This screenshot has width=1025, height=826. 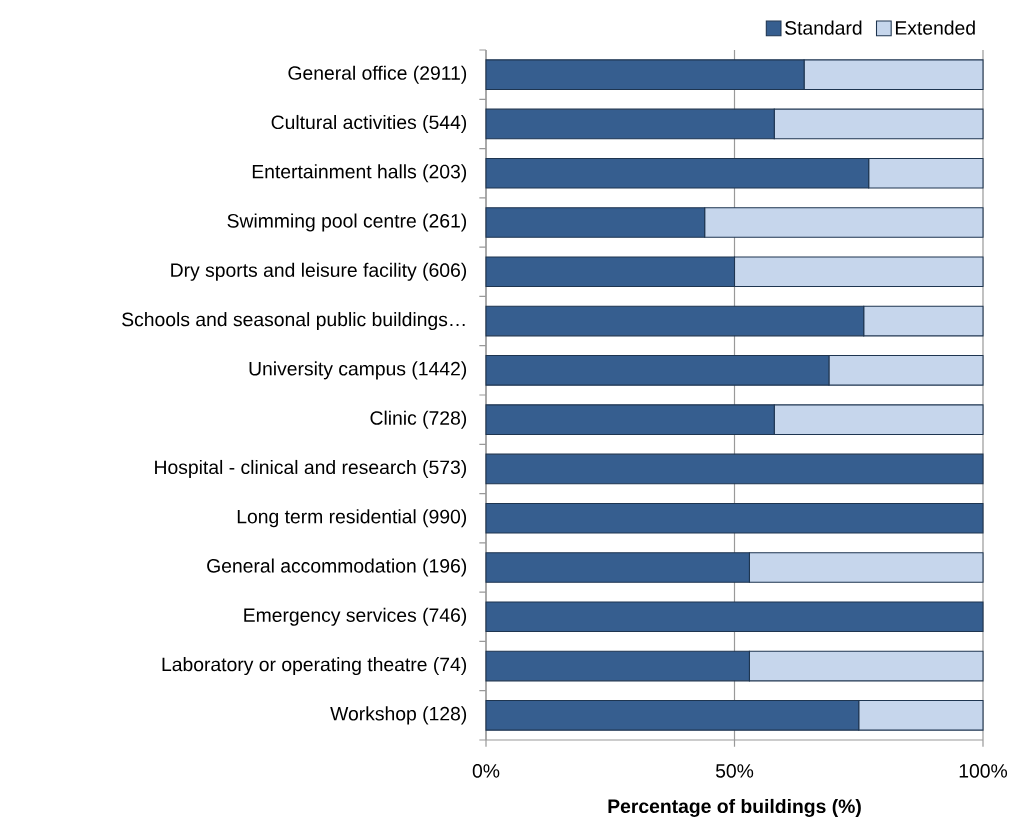 What do you see at coordinates (823, 27) in the screenshot?
I see `legend-label: Standard` at bounding box center [823, 27].